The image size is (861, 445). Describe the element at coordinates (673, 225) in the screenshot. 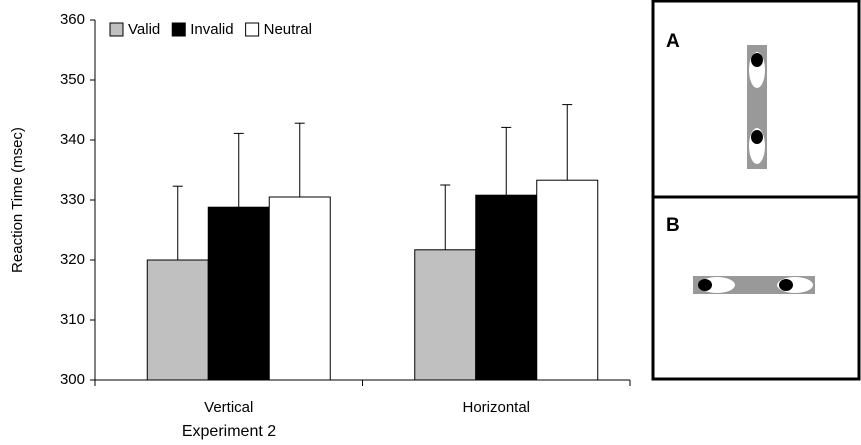

I see `panel-label: B` at that location.